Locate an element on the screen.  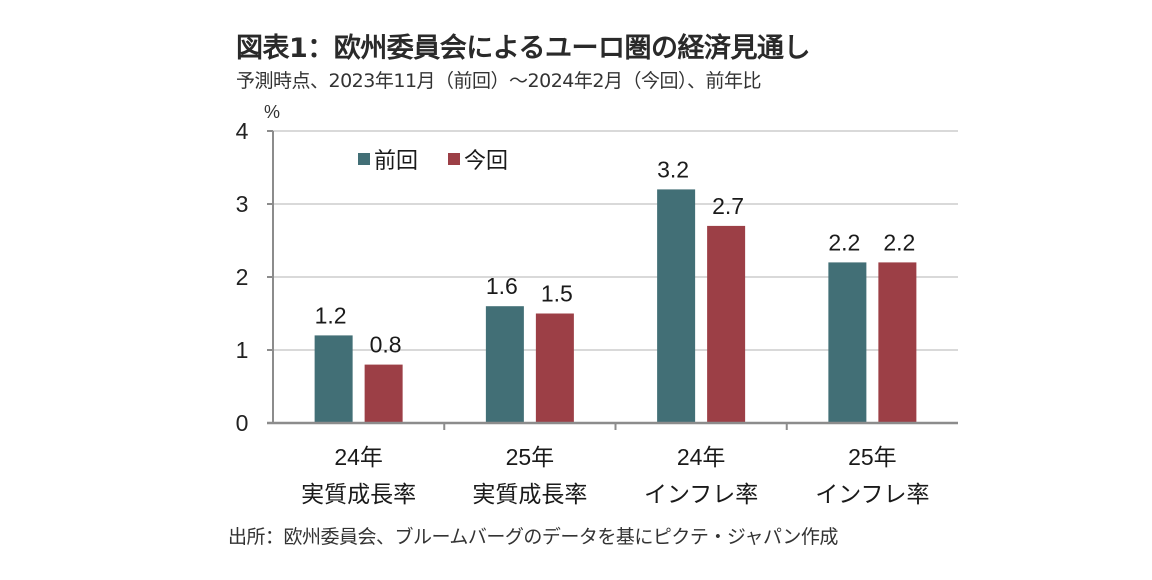
legend-label: 前回 is located at coordinates (396, 160).